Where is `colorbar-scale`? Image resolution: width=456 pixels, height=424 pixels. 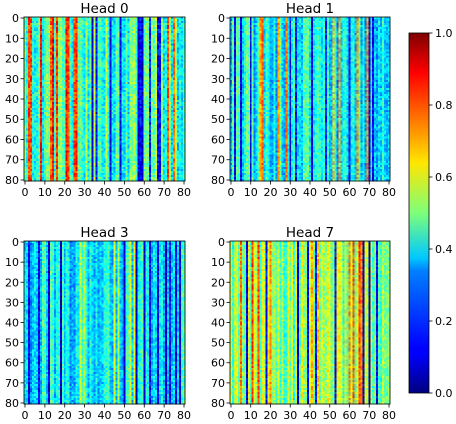
colorbar-scale is located at coordinates (419, 213).